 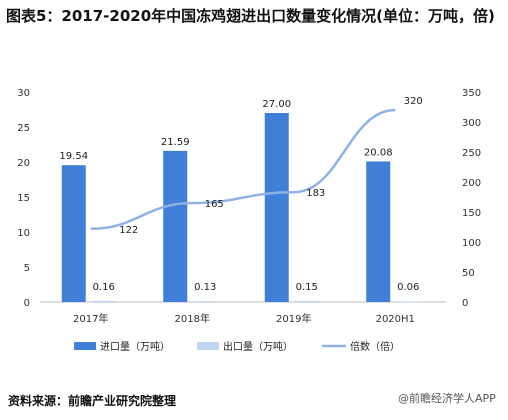 What do you see at coordinates (276, 104) in the screenshot?
I see `data-label-import: 27.00` at bounding box center [276, 104].